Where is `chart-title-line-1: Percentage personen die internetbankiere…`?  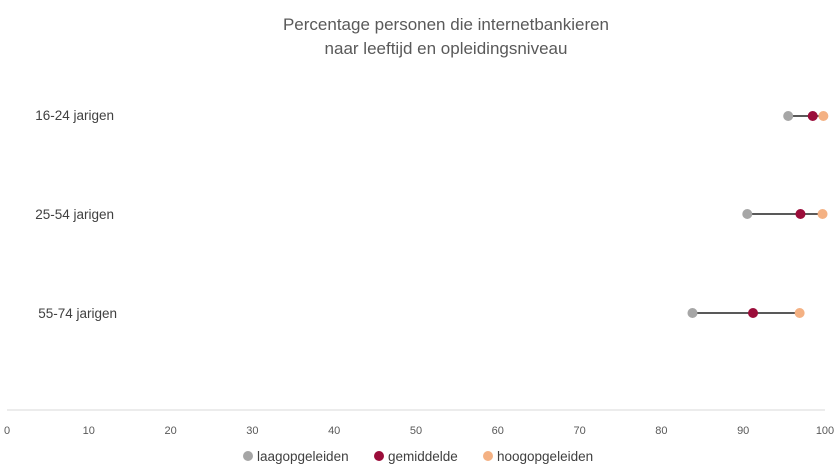
chart-title-line-1: Percentage personen die internetbankiere… is located at coordinates (446, 24).